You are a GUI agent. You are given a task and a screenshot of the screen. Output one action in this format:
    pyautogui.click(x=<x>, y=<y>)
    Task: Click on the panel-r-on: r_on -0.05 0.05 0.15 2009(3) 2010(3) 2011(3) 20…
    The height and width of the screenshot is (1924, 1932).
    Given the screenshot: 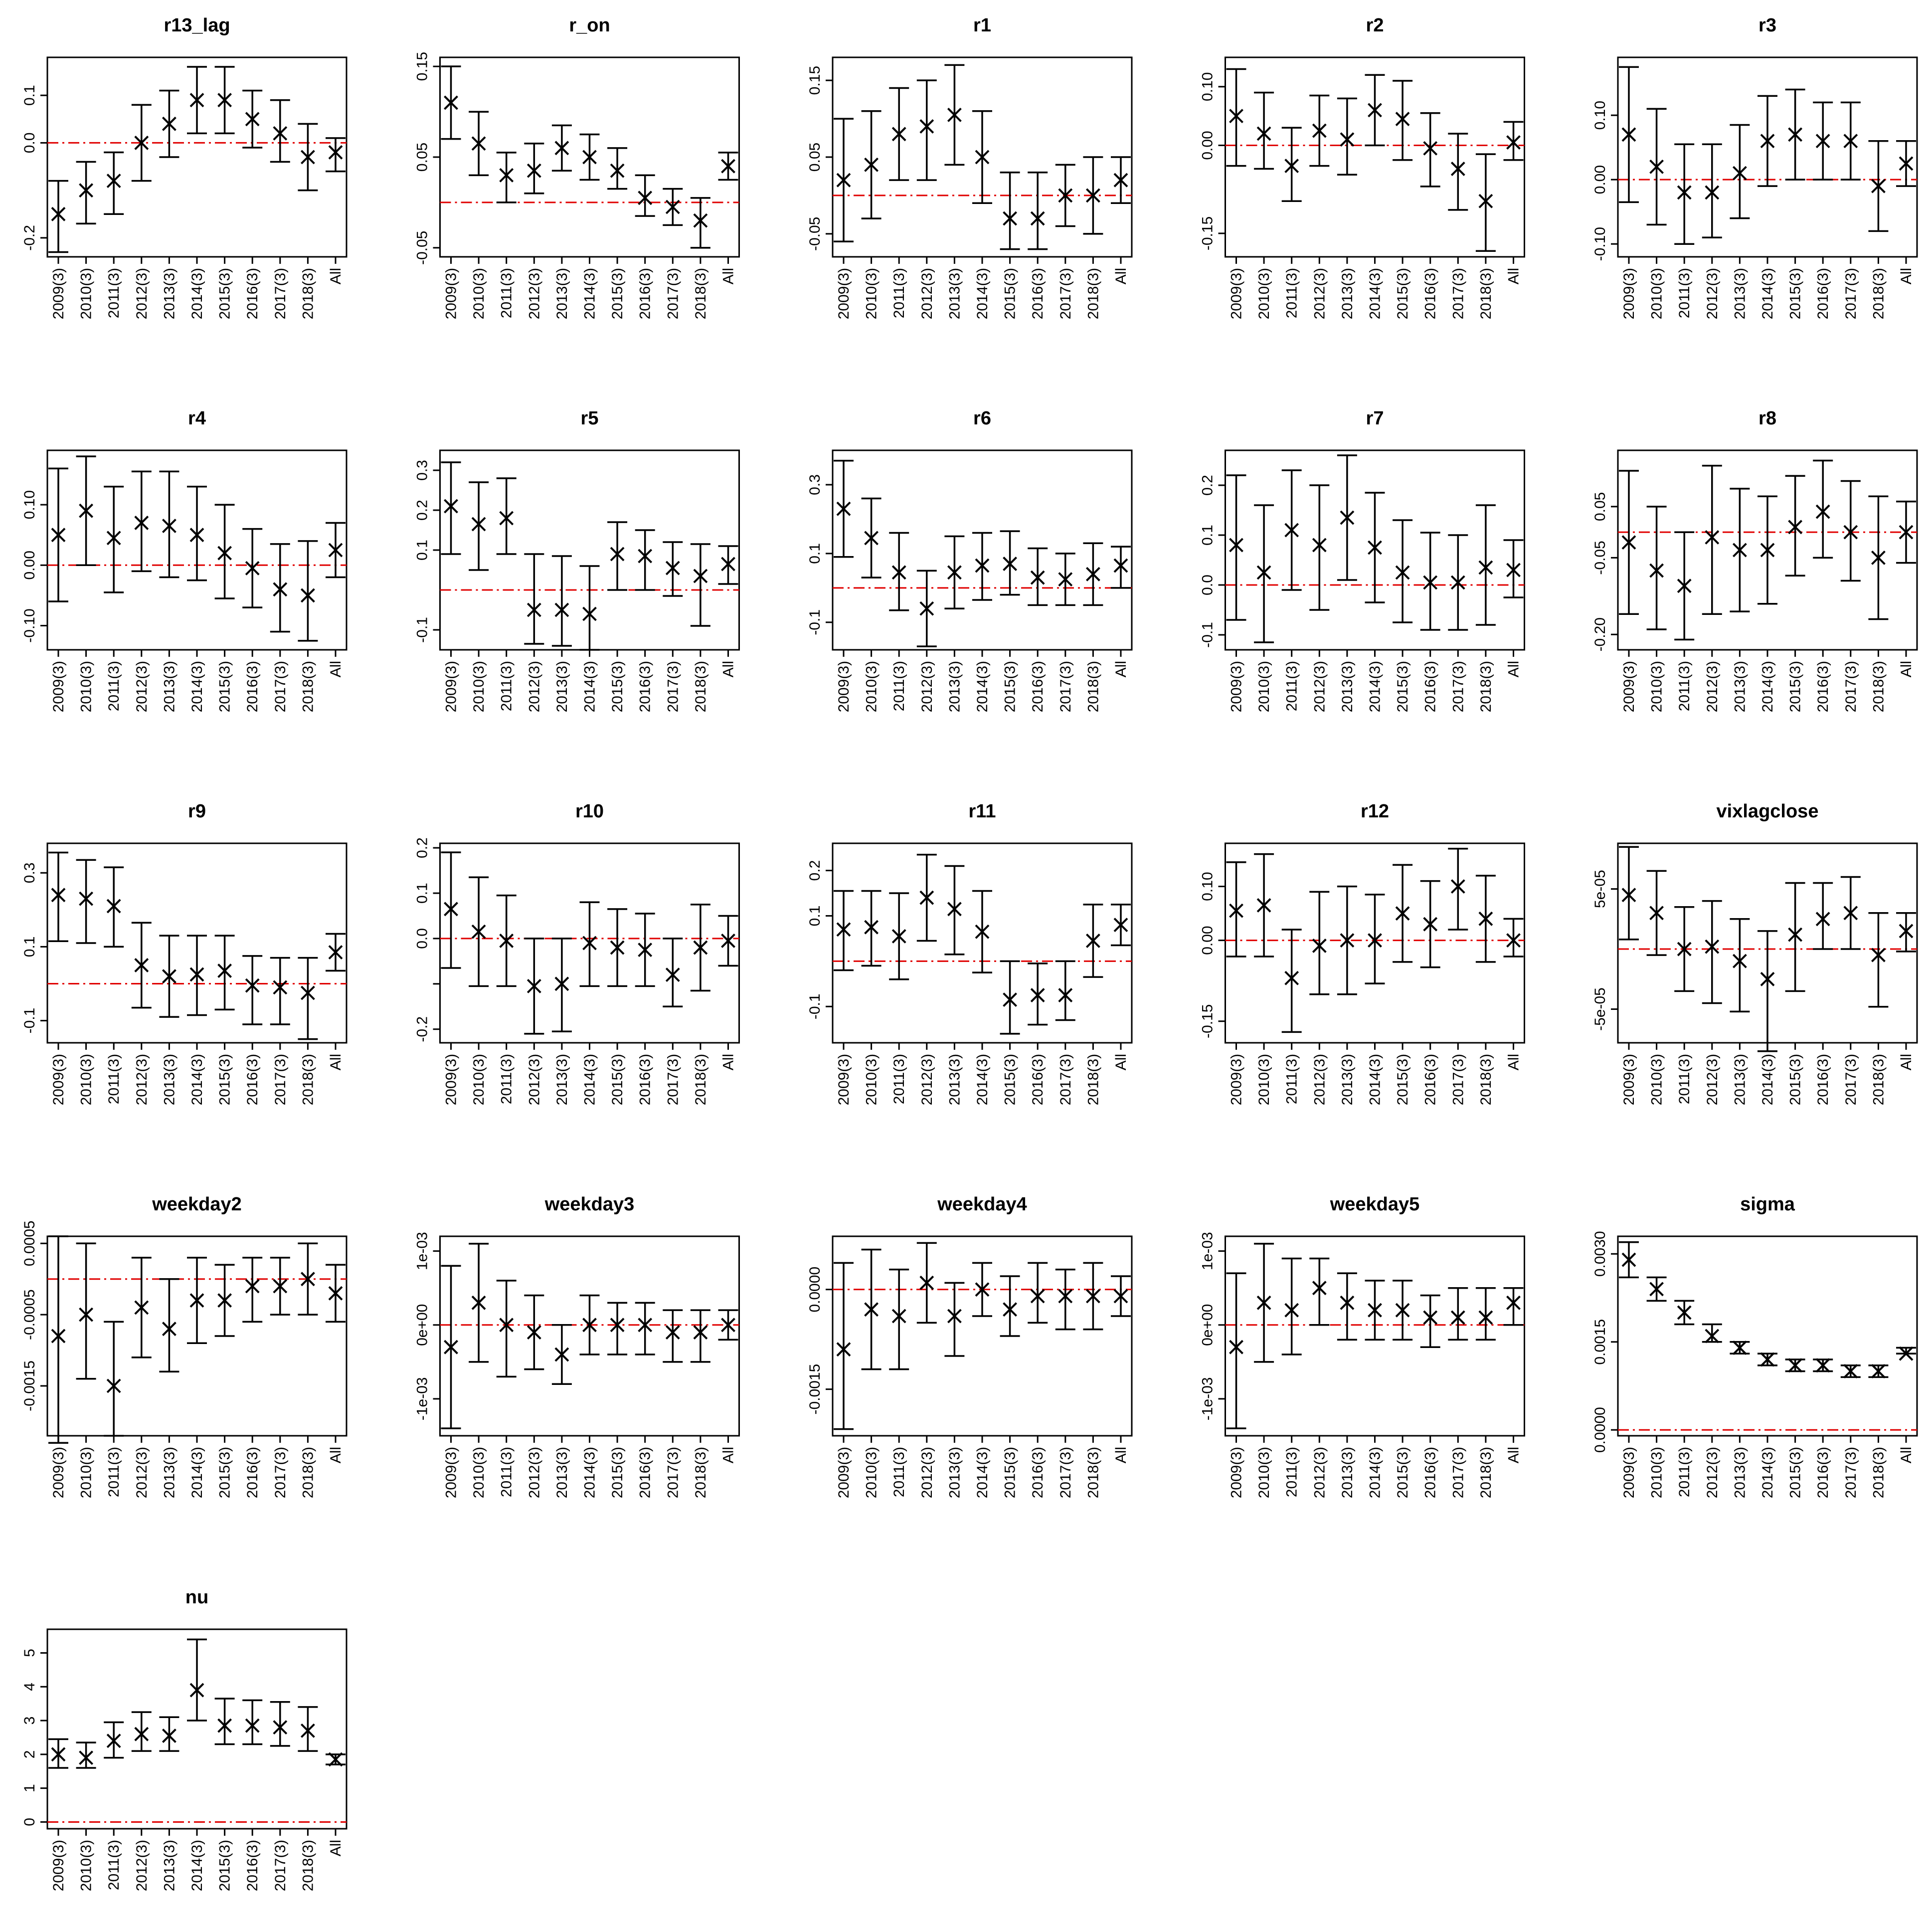 What is the action you would take?
    pyautogui.click(x=577, y=167)
    